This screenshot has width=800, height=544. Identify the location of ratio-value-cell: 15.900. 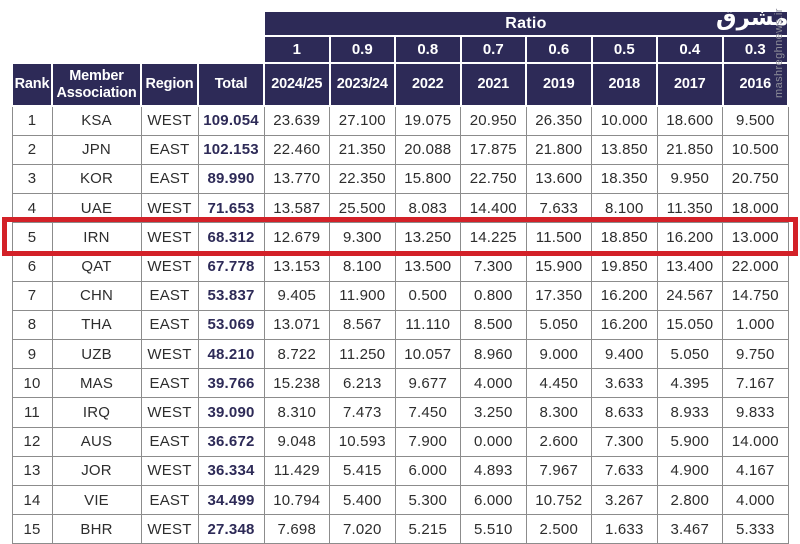
(558, 266).